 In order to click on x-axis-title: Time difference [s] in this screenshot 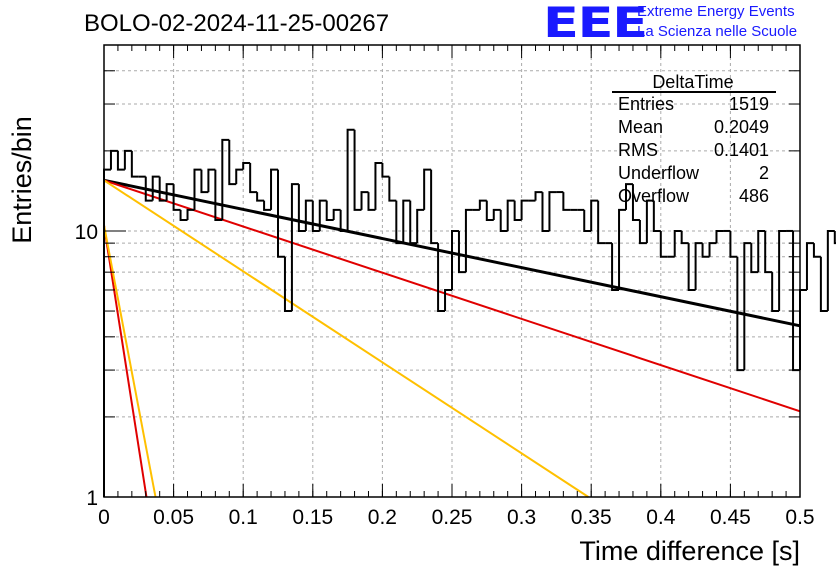, I will do `click(689, 551)`.